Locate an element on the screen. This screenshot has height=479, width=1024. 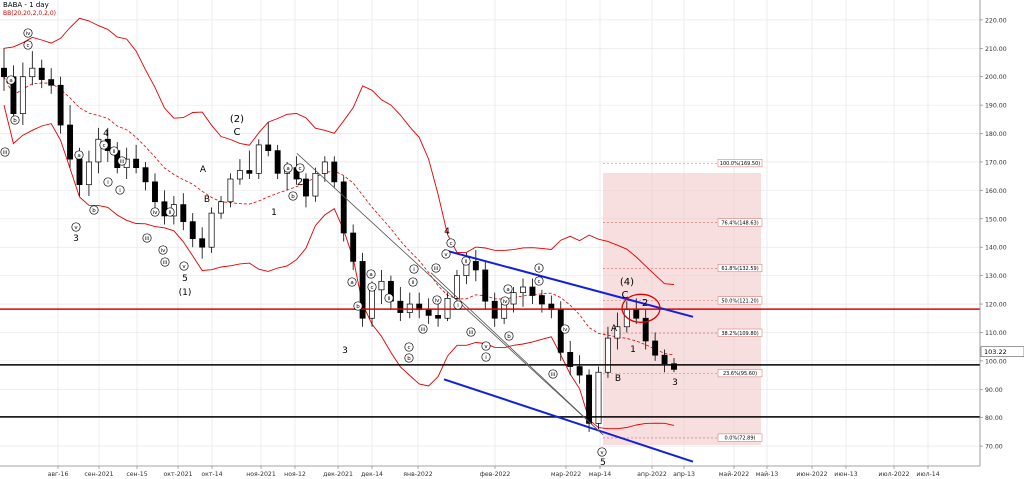
x-tick-label: авг-16 is located at coordinates (58, 474).